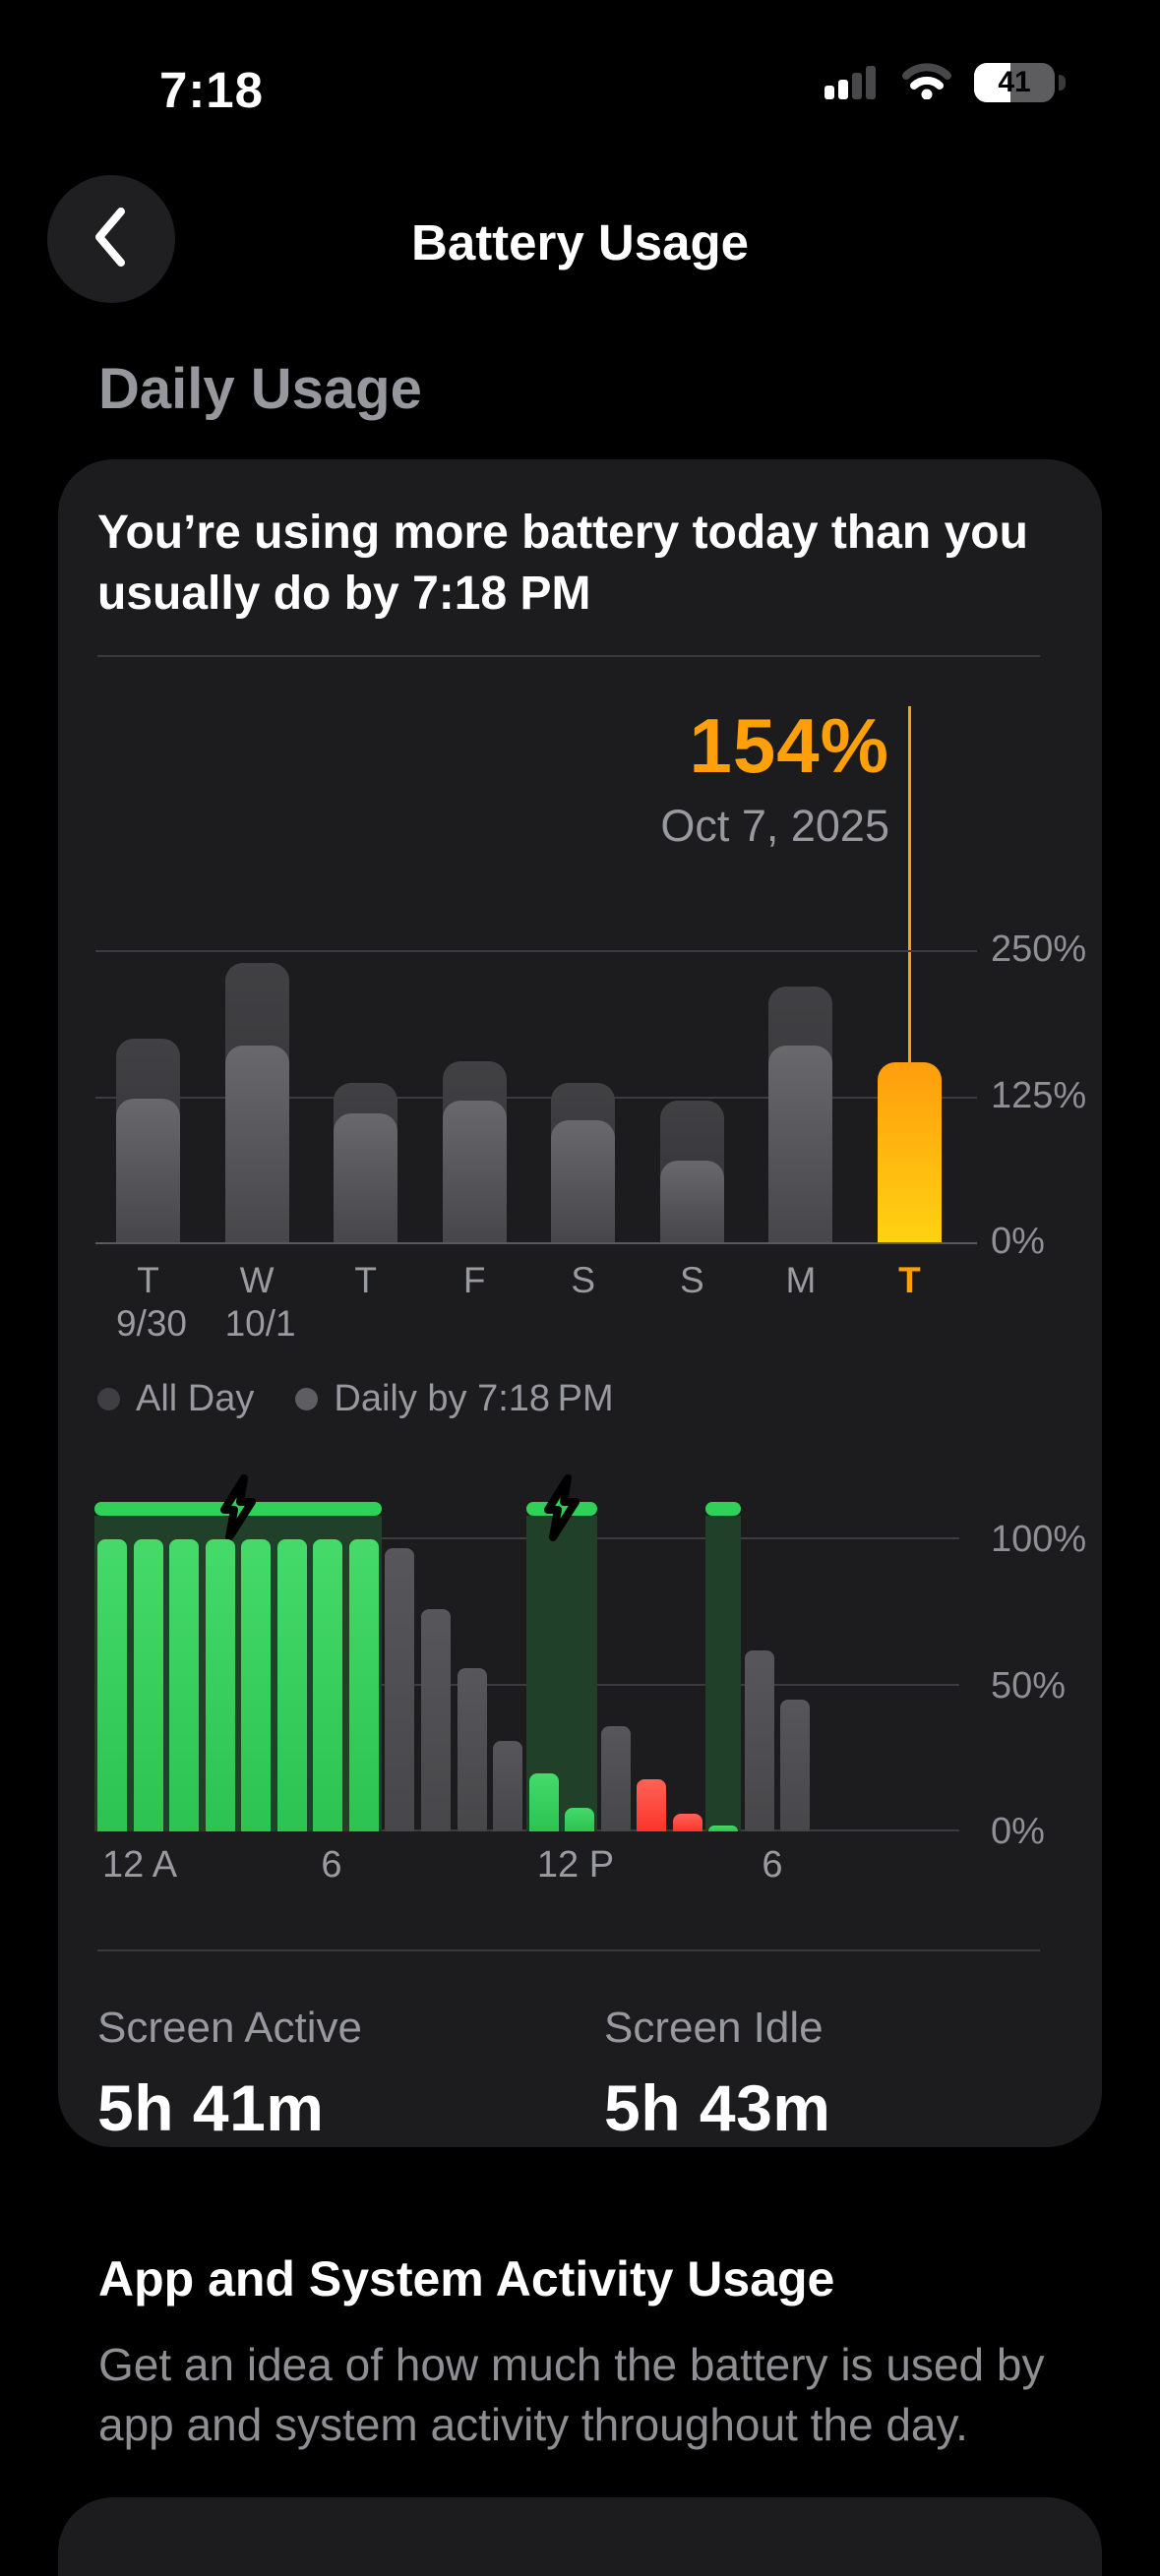 Image resolution: width=1160 pixels, height=2576 pixels. I want to click on battery-nub, so click(1062, 82).